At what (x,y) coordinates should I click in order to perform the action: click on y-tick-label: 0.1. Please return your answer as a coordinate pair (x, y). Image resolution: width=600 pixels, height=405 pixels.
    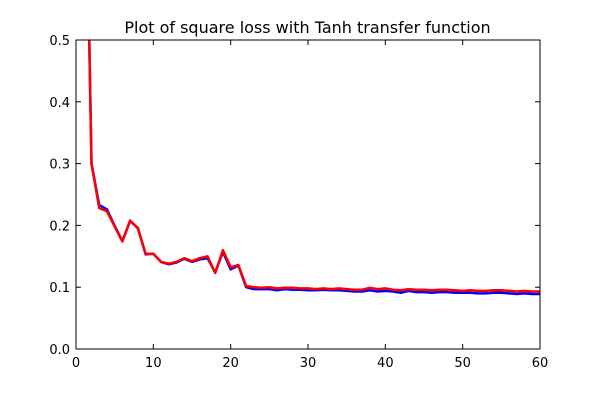
    Looking at the image, I should click on (59, 288).